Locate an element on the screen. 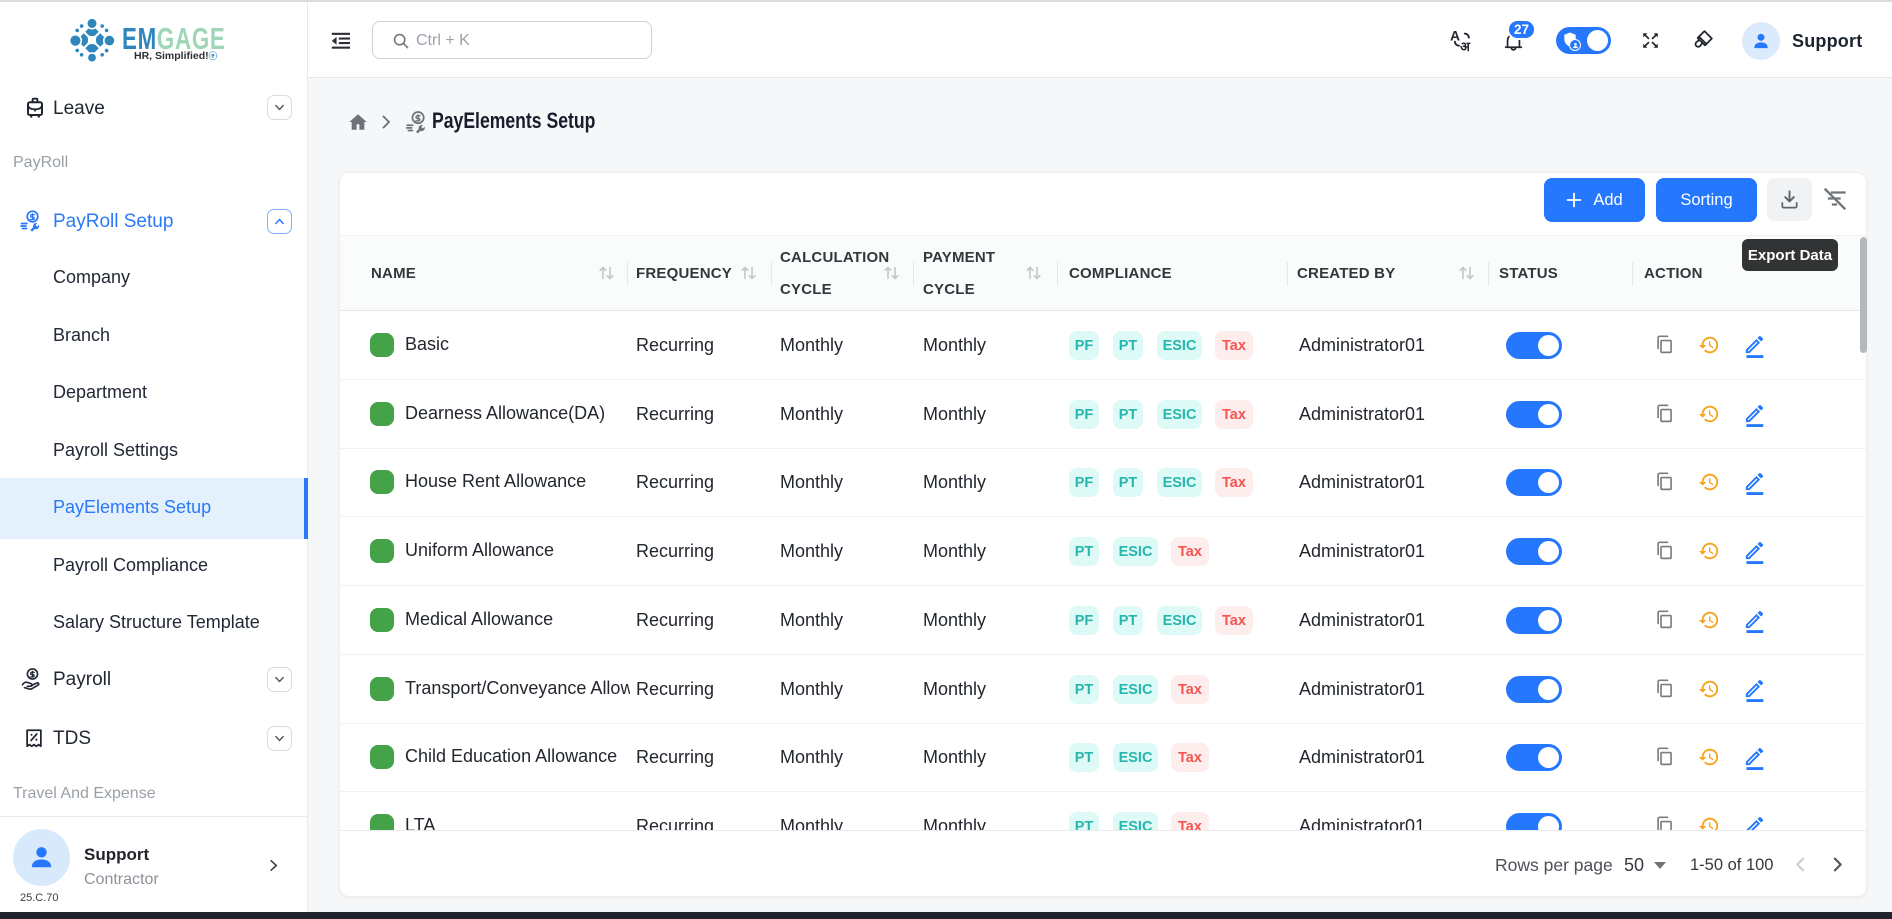 The image size is (1892, 919). svg-text: अ is located at coordinates (1465, 45).